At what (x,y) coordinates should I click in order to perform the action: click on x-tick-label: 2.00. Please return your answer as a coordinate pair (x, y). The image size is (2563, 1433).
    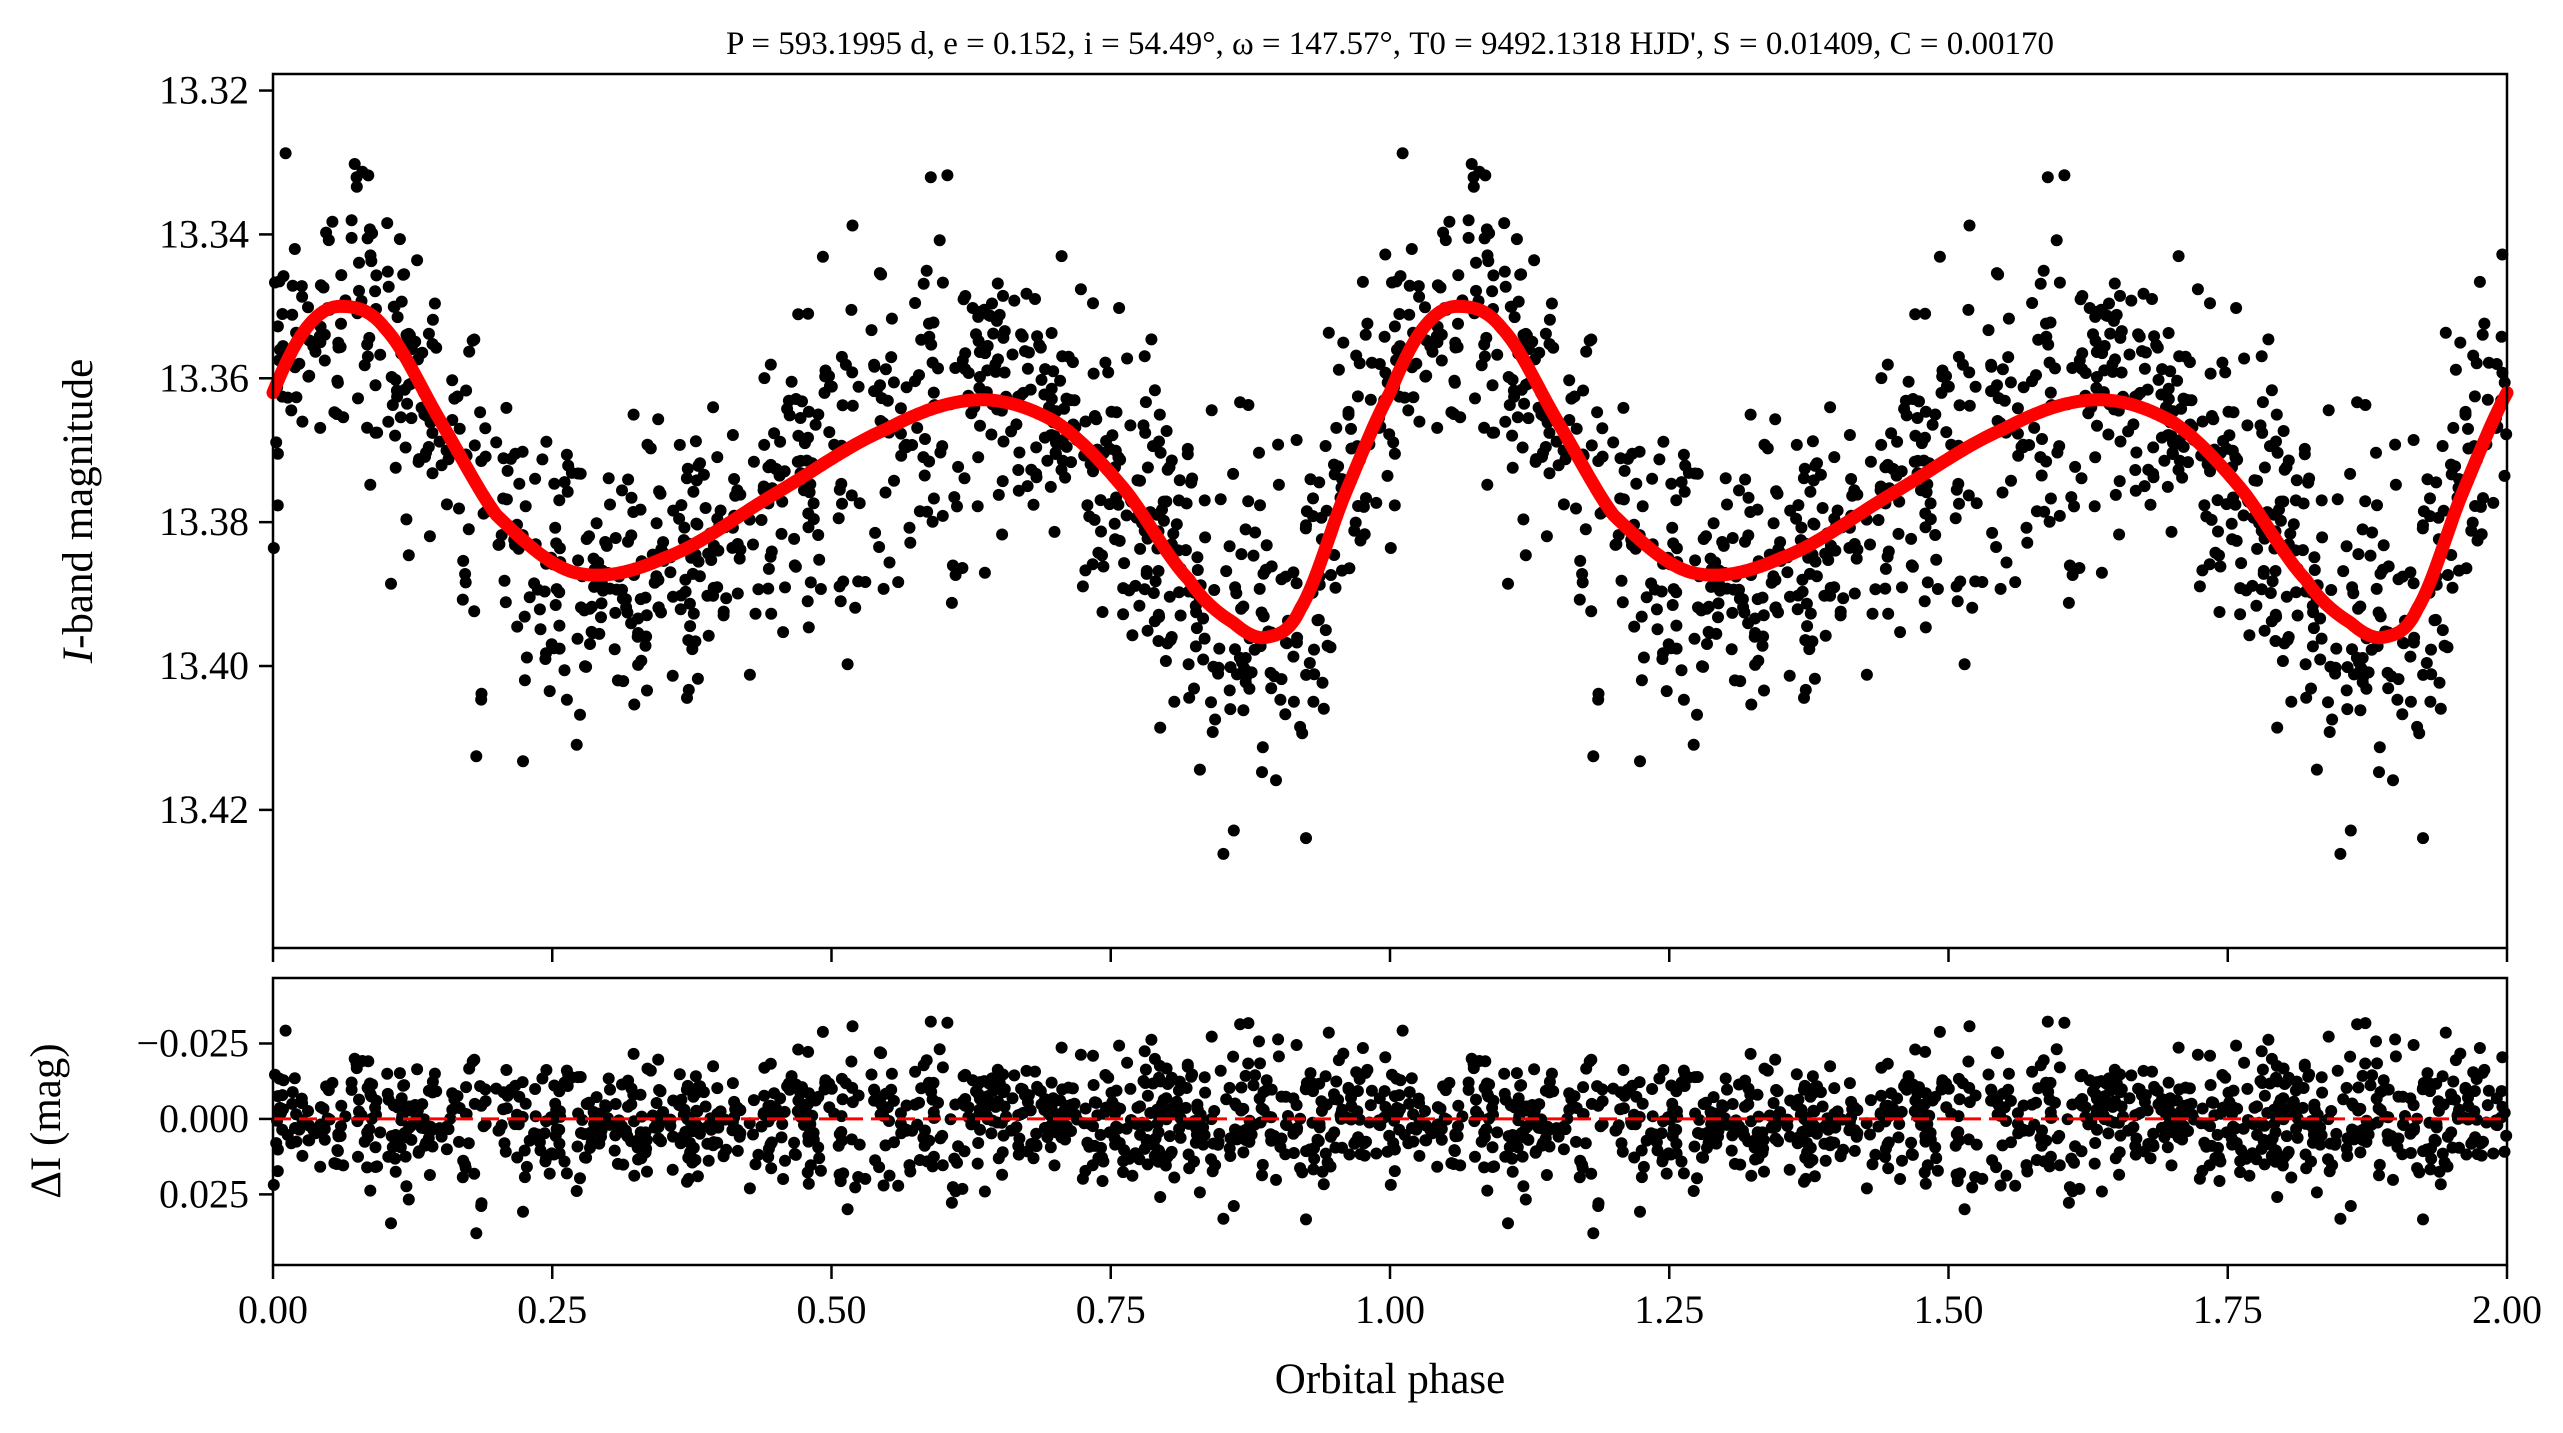
    Looking at the image, I should click on (2507, 1309).